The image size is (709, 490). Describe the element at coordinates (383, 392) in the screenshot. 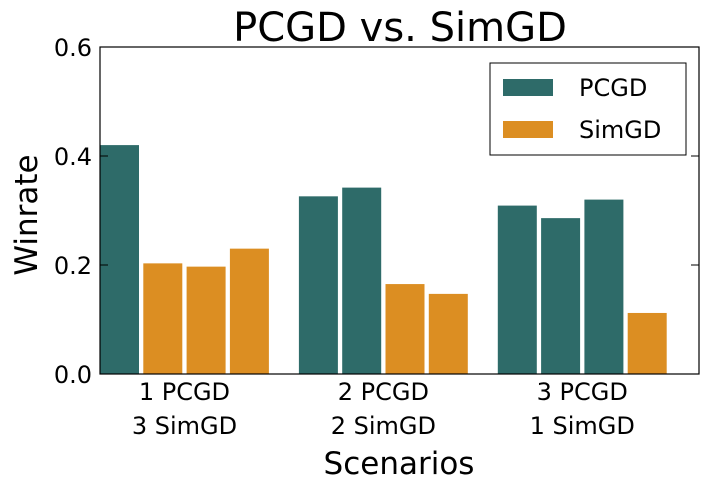

I see `x-tick-label-line1-group-2: 2 PCGD` at that location.